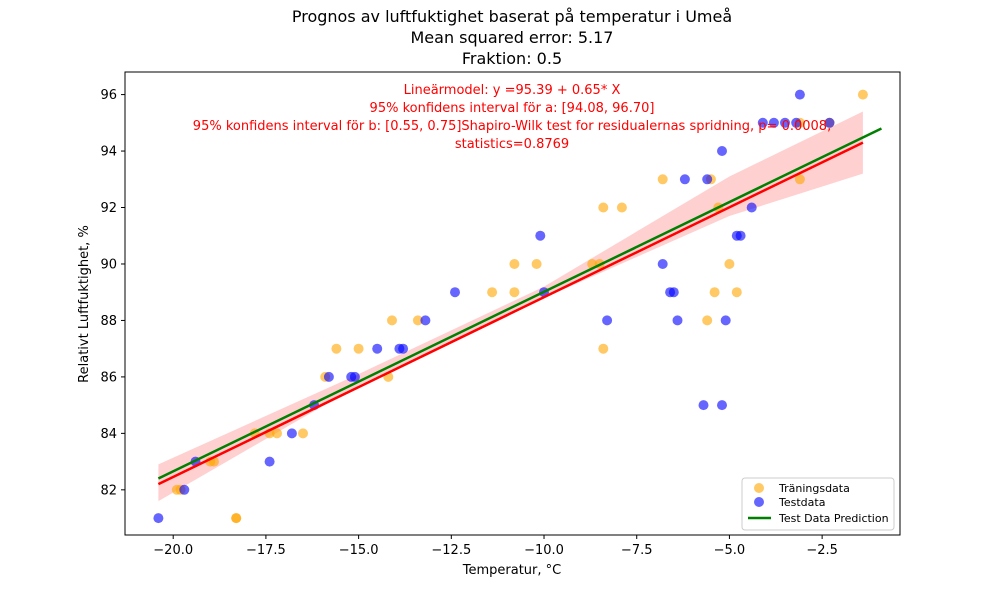 The image size is (1000, 600). I want to click on x-tick-label: −10.0, so click(544, 550).